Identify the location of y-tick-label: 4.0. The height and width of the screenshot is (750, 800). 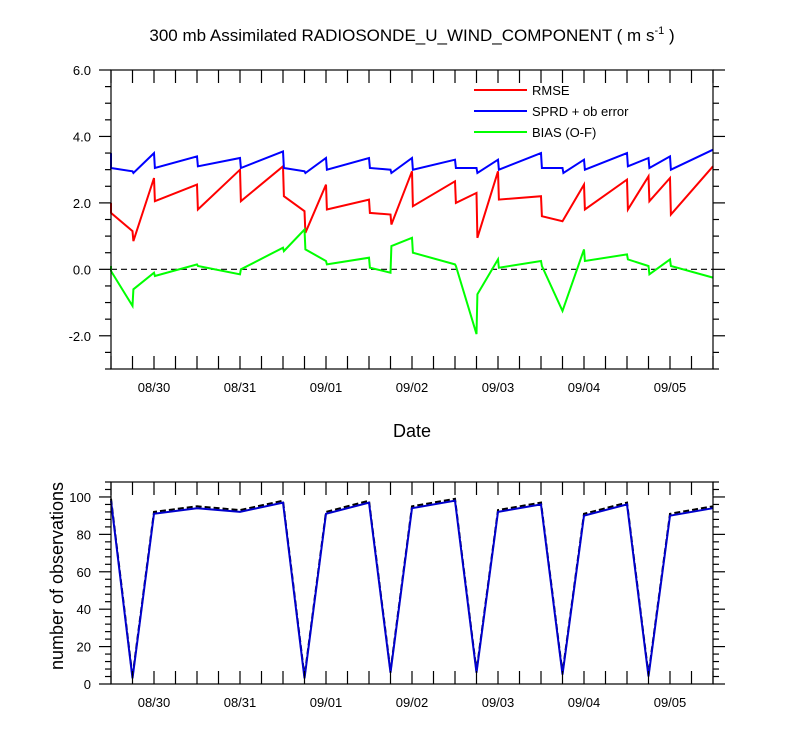
(82, 136).